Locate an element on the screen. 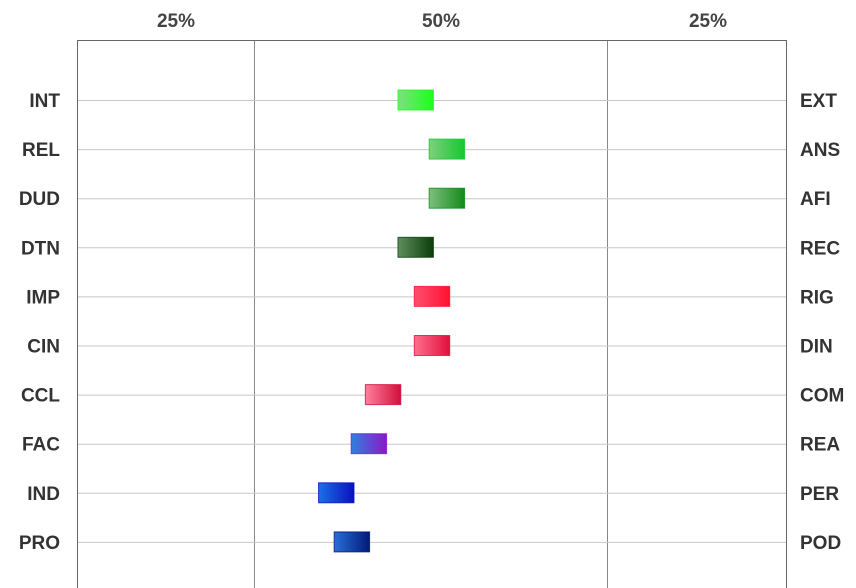  top-axis: 25% 50% 25% is located at coordinates (442, 21).